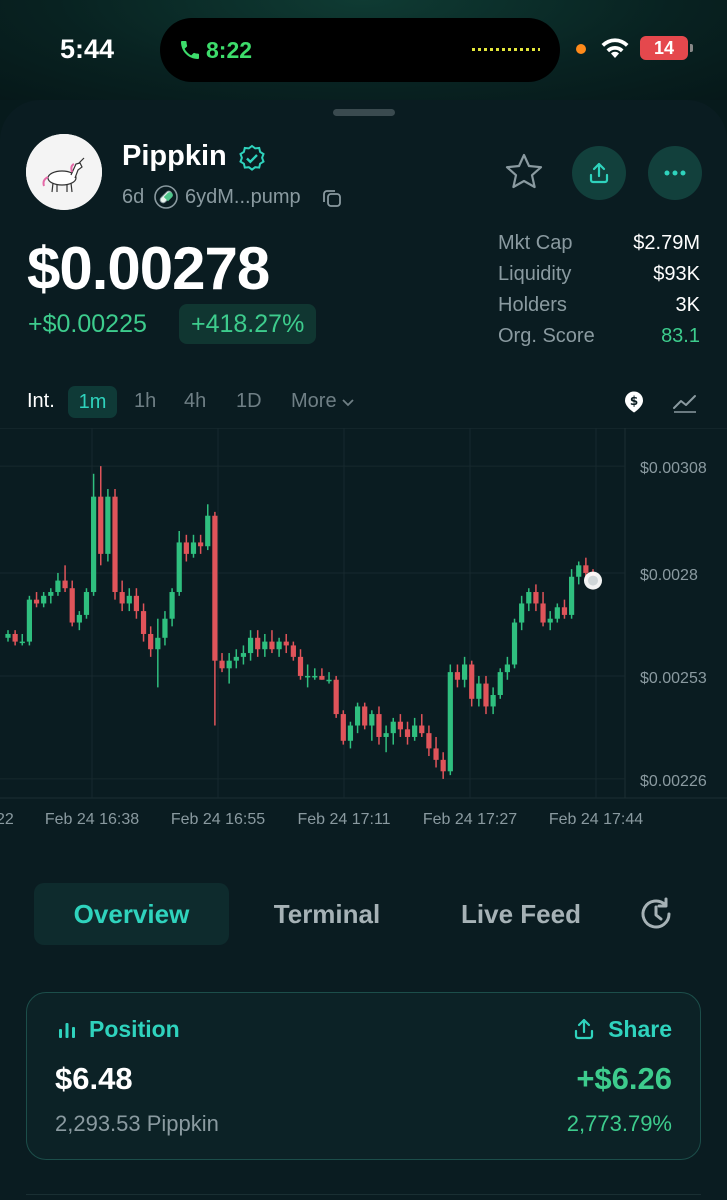 Image resolution: width=727 pixels, height=1200 pixels. I want to click on favorite-star-icon, so click(524, 172).